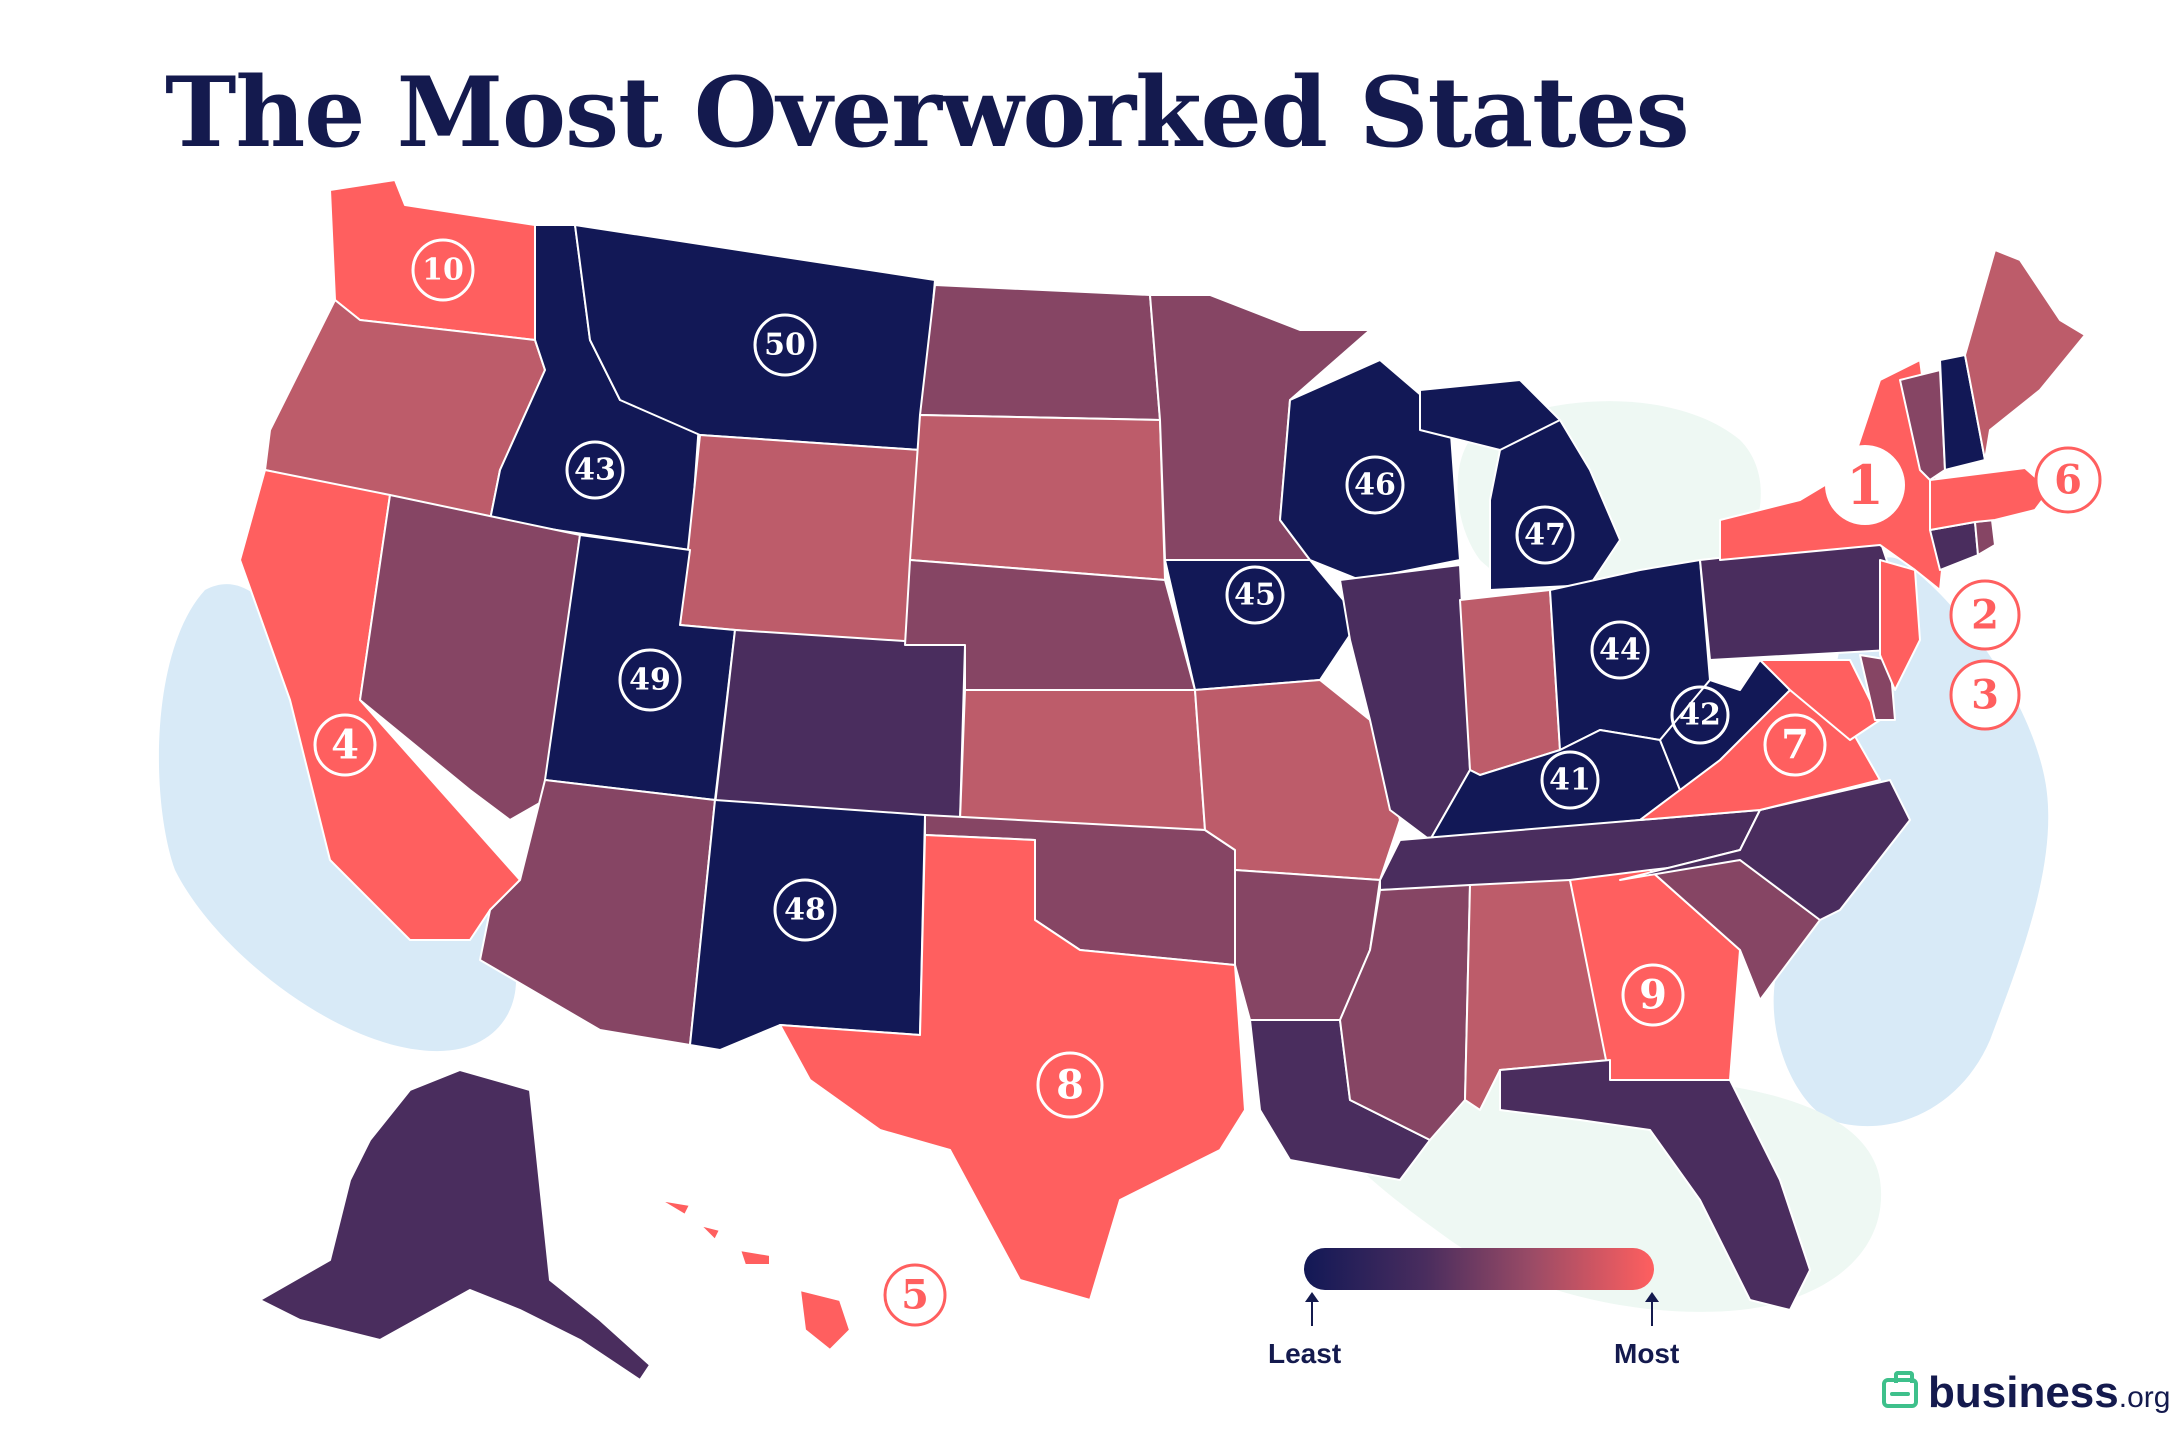  I want to click on rank-label-3: 3, so click(1985, 695).